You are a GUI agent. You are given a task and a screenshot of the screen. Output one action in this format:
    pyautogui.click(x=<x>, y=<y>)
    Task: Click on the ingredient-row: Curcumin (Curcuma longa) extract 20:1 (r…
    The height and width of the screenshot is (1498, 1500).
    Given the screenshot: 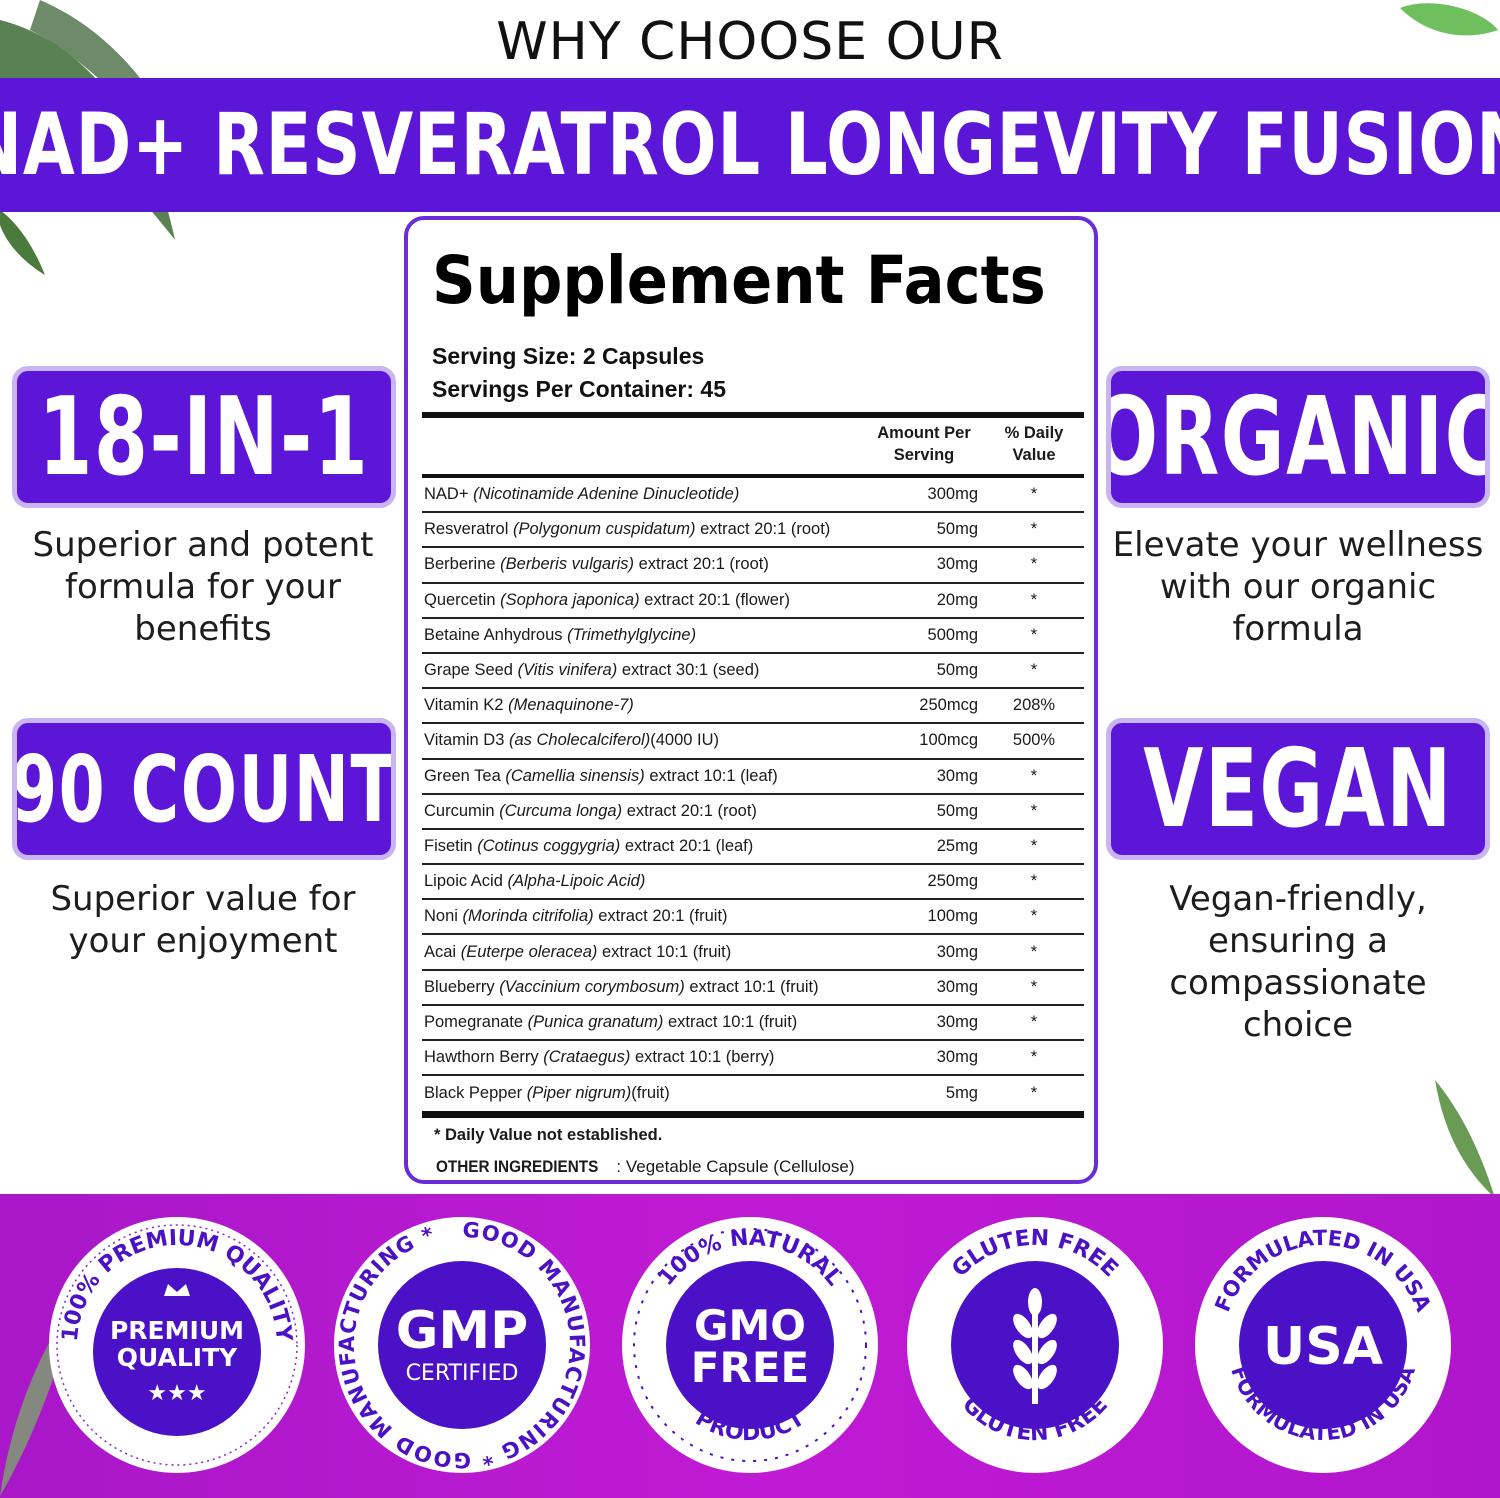 What is the action you would take?
    pyautogui.click(x=753, y=812)
    